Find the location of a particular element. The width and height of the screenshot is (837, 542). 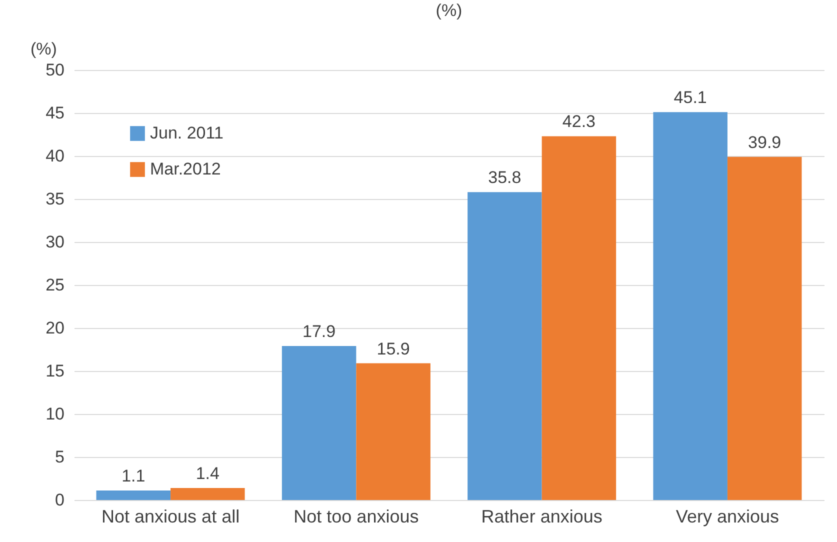

data-label: 15.9 is located at coordinates (393, 348).